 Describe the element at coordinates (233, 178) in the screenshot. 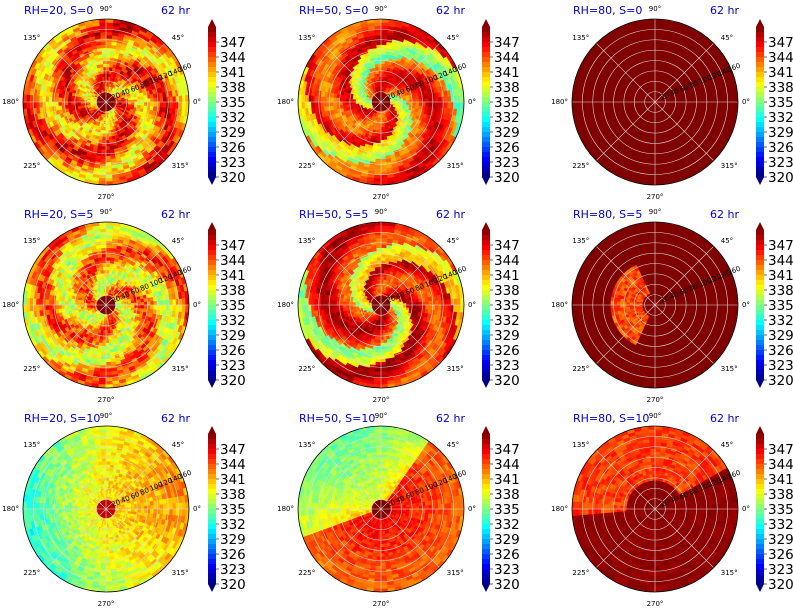

I see `colorbar-tick-label: 320` at that location.